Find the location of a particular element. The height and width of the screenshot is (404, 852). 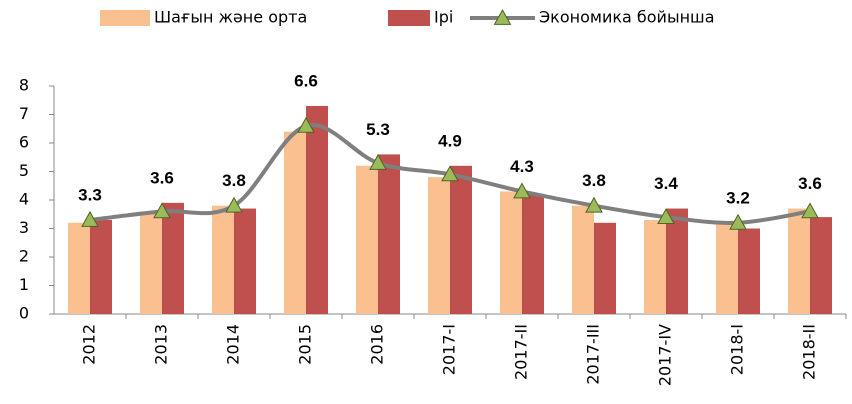

y-tick-label: 3 is located at coordinates (24, 227).